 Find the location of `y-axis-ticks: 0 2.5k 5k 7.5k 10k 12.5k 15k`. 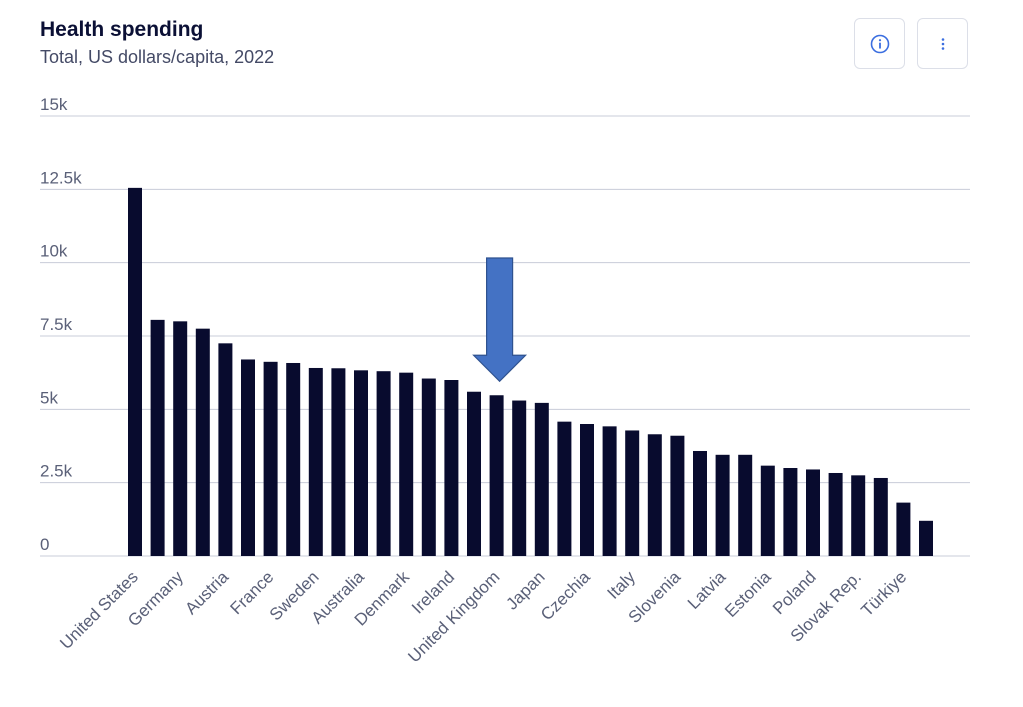

y-axis-ticks: 0 2.5k 5k 7.5k 10k 12.5k 15k is located at coordinates (61, 324).